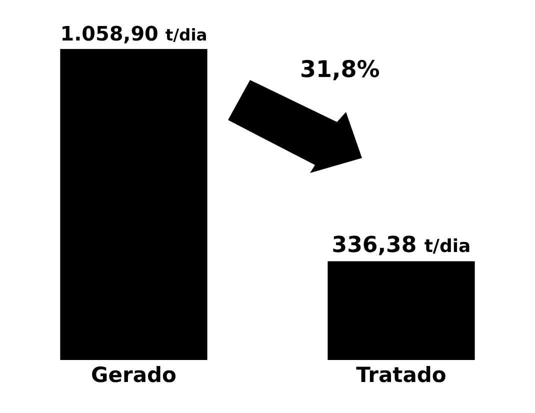 This screenshot has width=535, height=413. Describe the element at coordinates (340, 70) in the screenshot. I see `annotation: 31,8%` at that location.